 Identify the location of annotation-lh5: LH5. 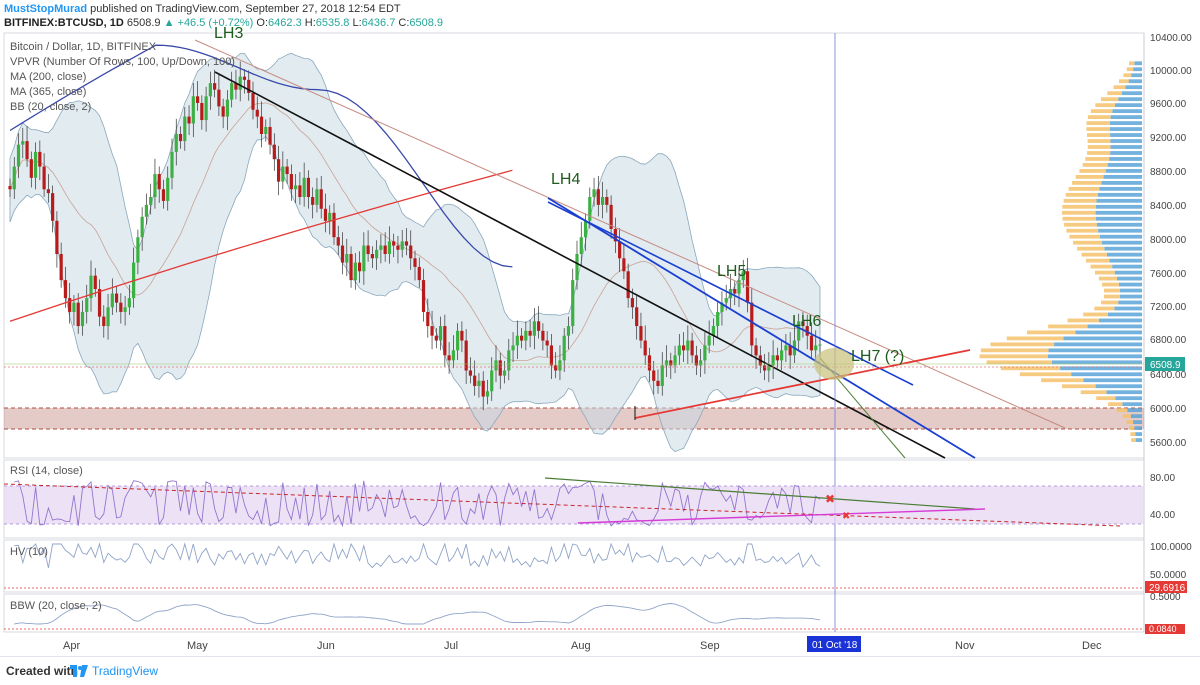
(731, 271).